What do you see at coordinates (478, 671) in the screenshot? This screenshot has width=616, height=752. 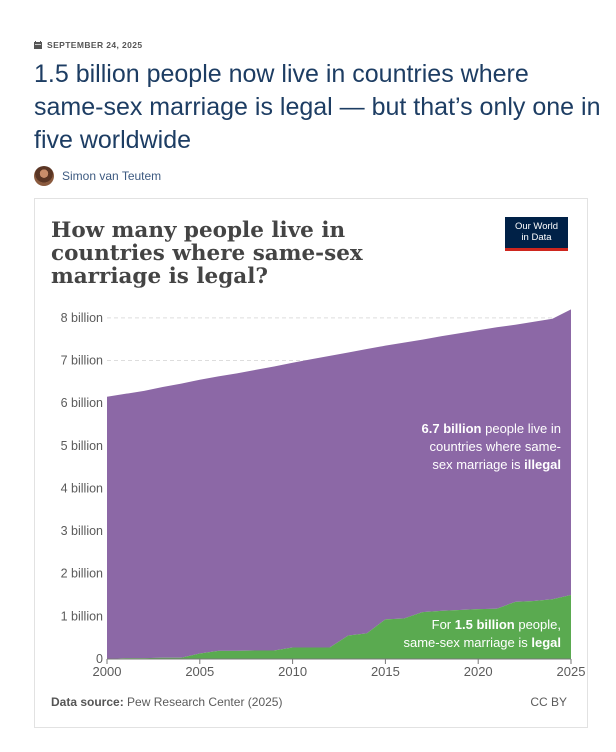 I see `x-tick-label: 2020` at bounding box center [478, 671].